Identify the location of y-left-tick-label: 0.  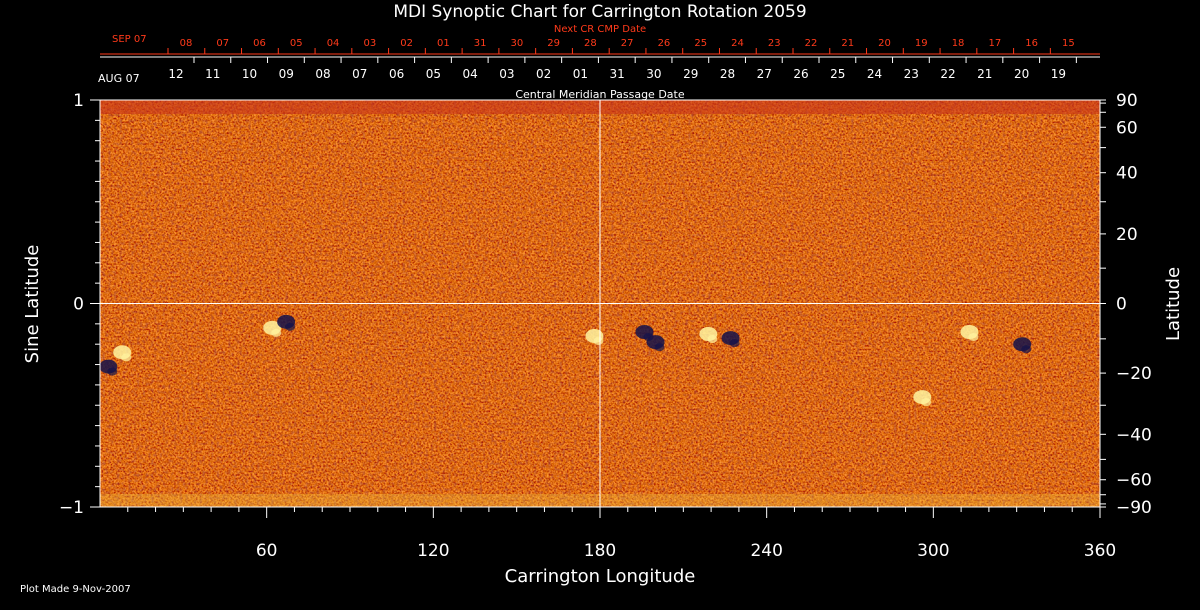
(78, 305).